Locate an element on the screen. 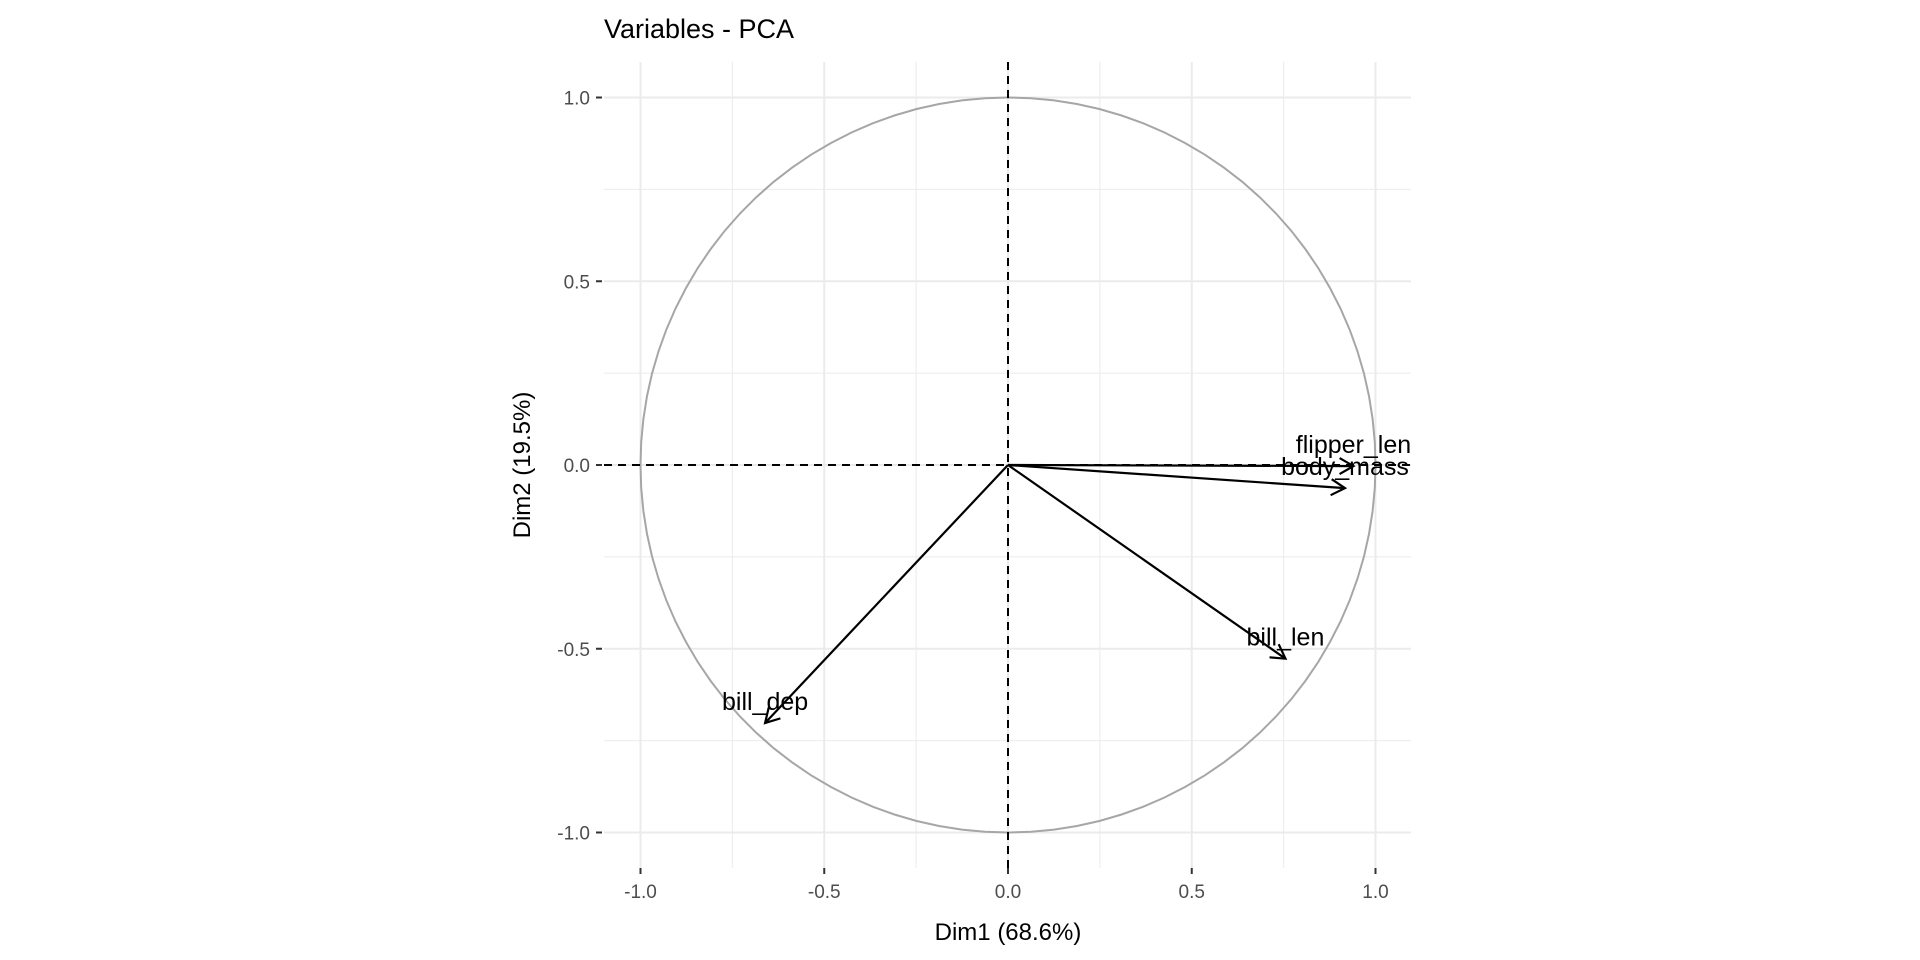 The image size is (1920, 960). y-tick-label: -0.5 is located at coordinates (573, 650).